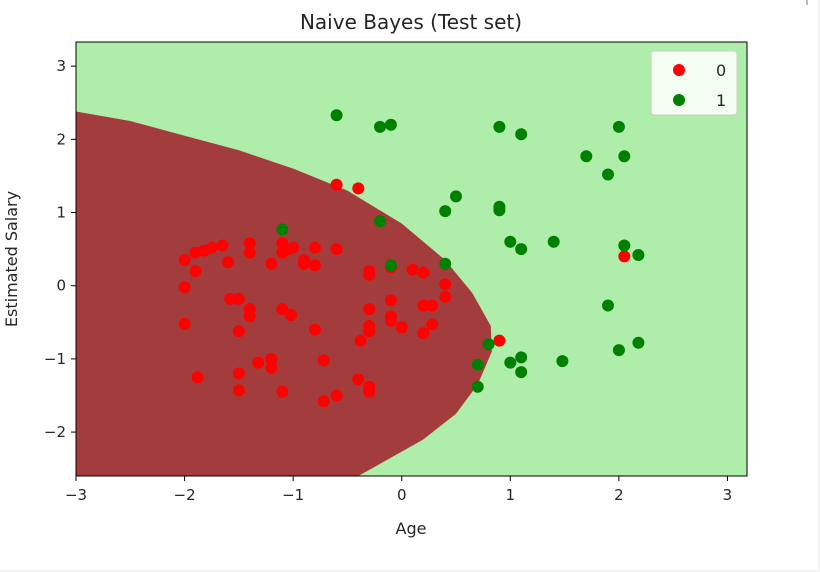  What do you see at coordinates (55, 359) in the screenshot?
I see `y-tick-label: −1` at bounding box center [55, 359].